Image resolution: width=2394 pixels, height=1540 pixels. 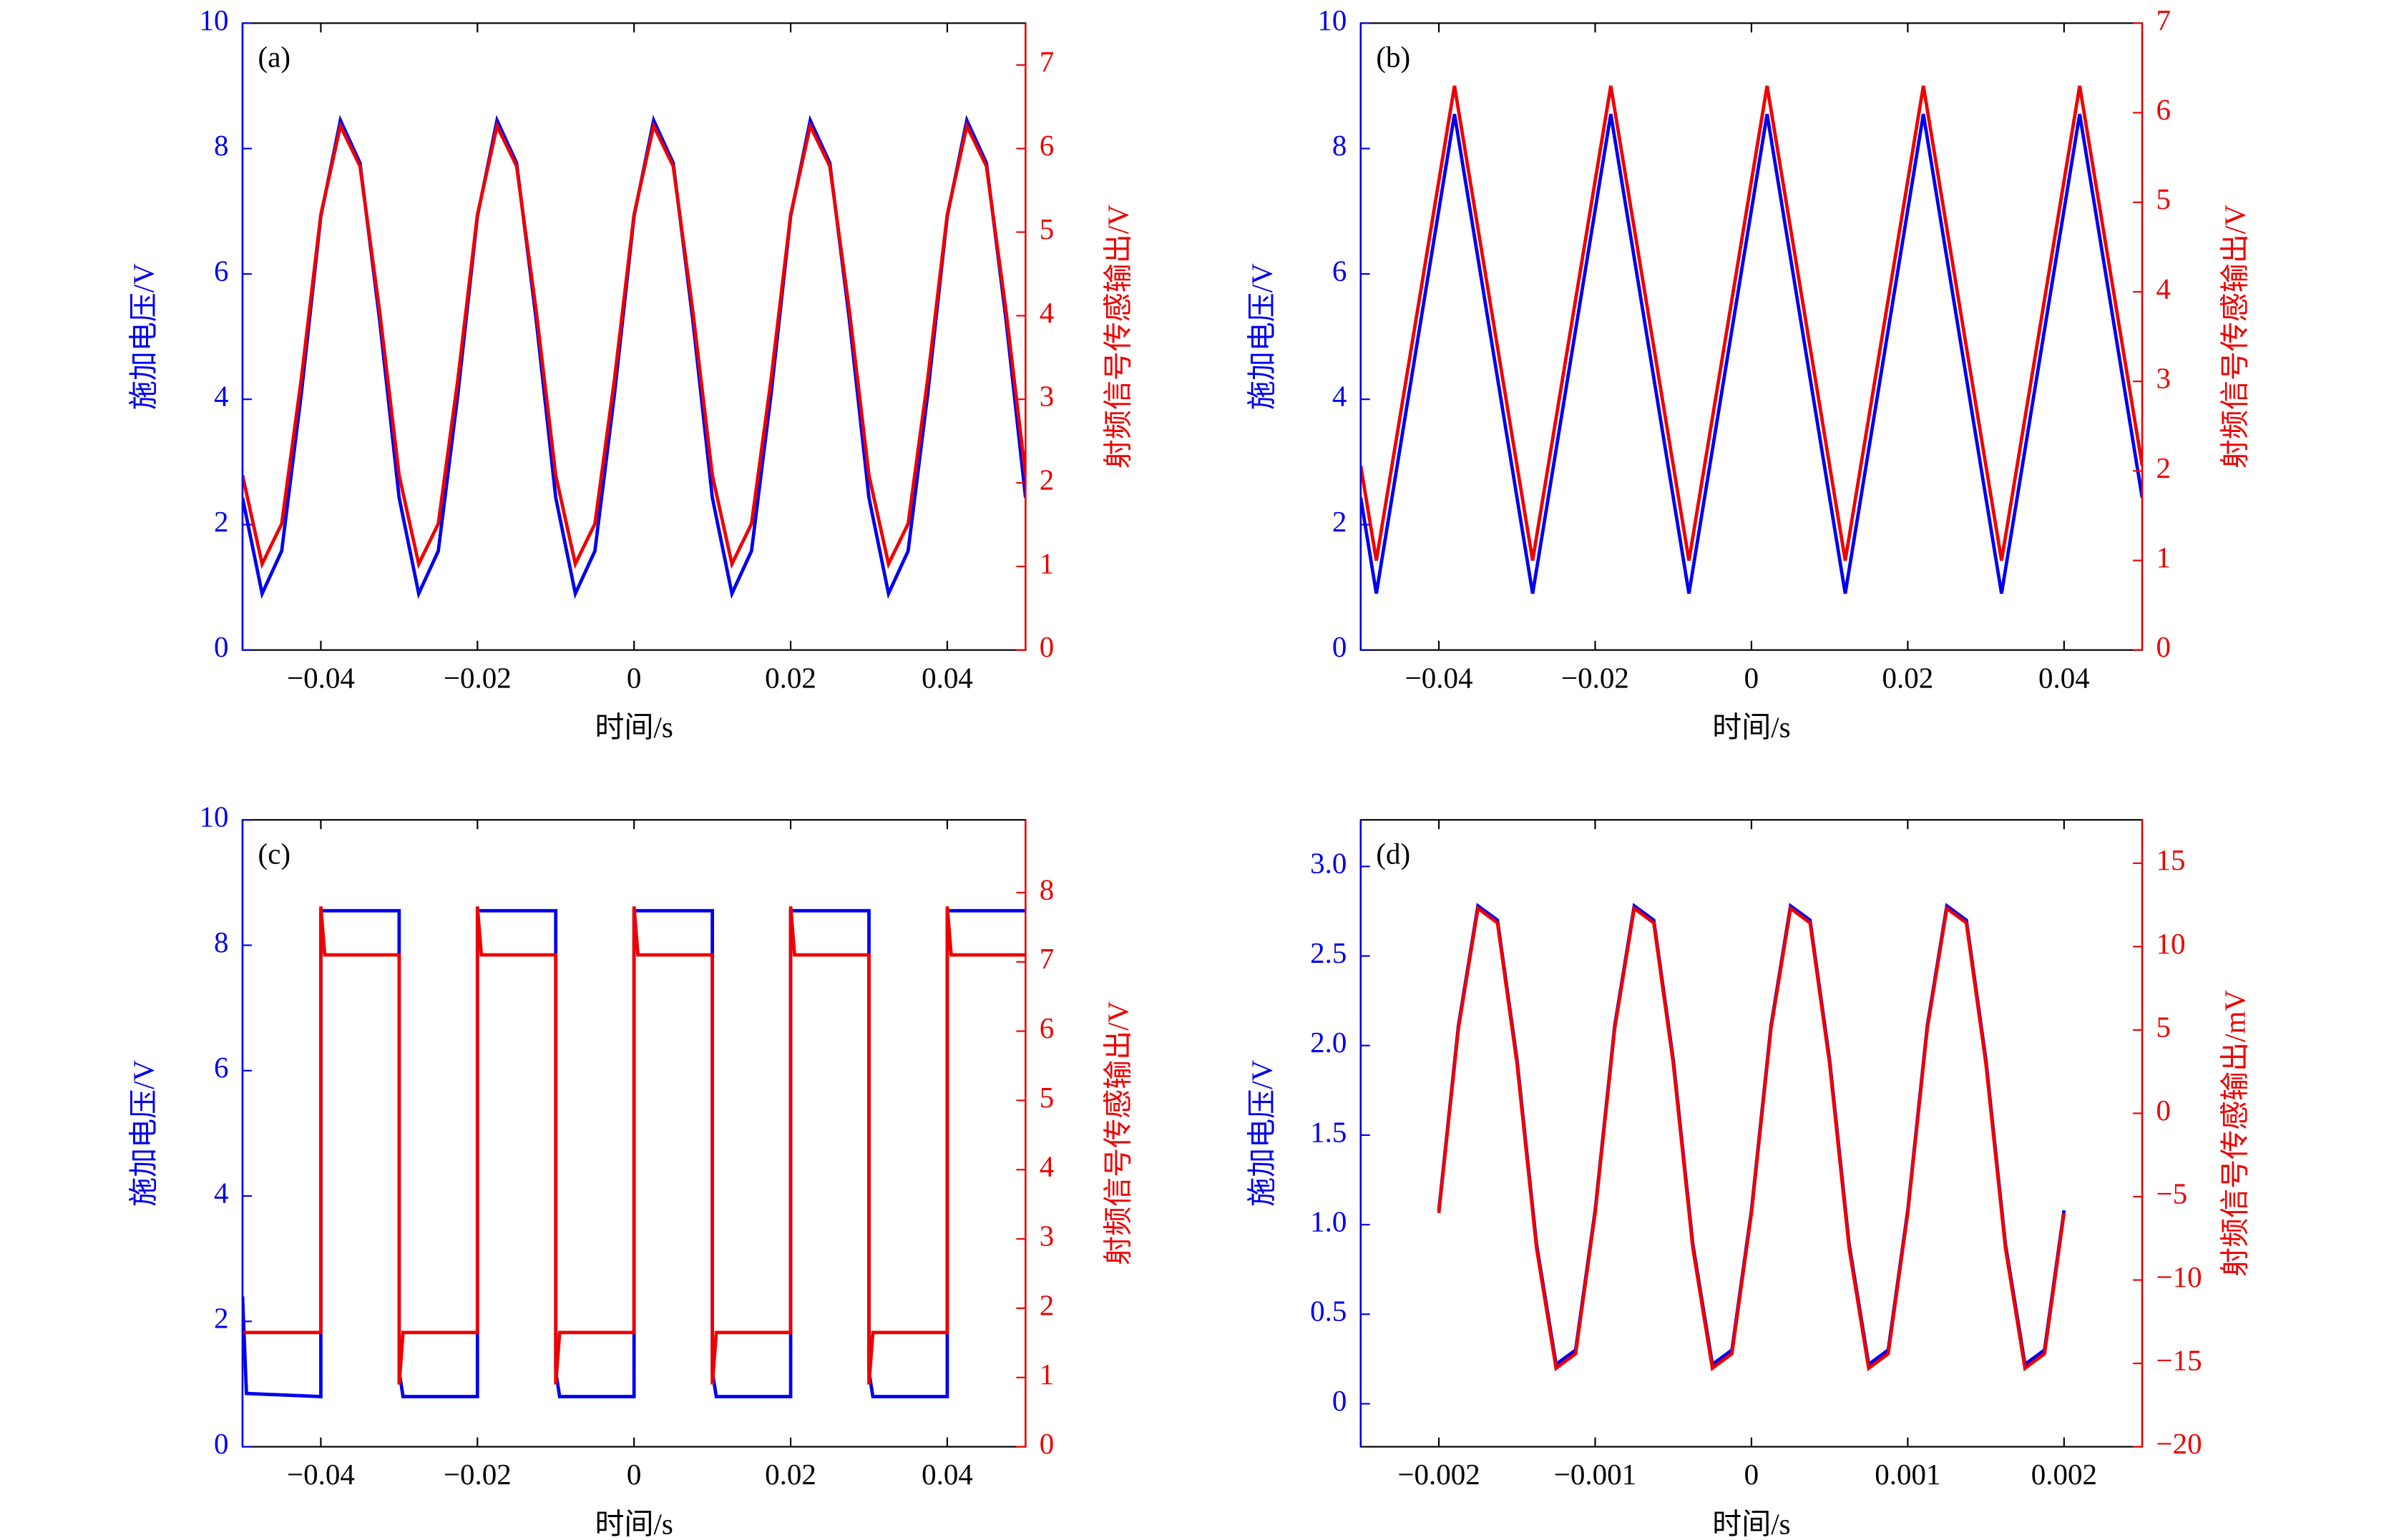 I want to click on y2-tick-label: 10, so click(x=2170, y=943).